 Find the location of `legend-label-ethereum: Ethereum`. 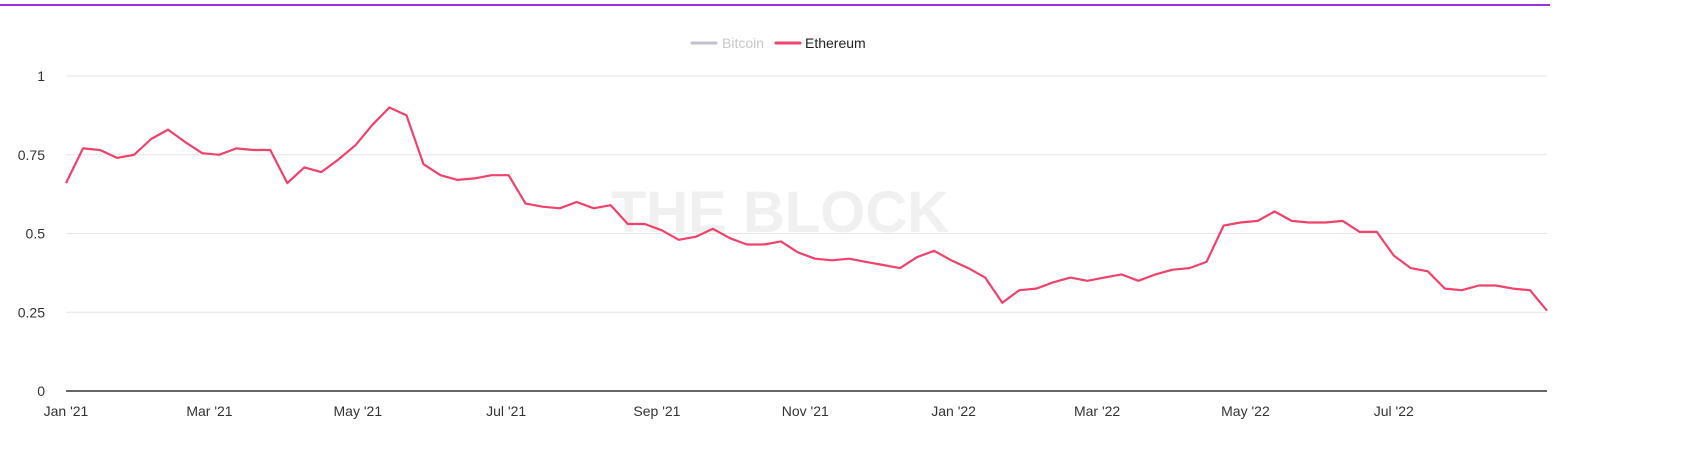

legend-label-ethereum: Ethereum is located at coordinates (835, 43).